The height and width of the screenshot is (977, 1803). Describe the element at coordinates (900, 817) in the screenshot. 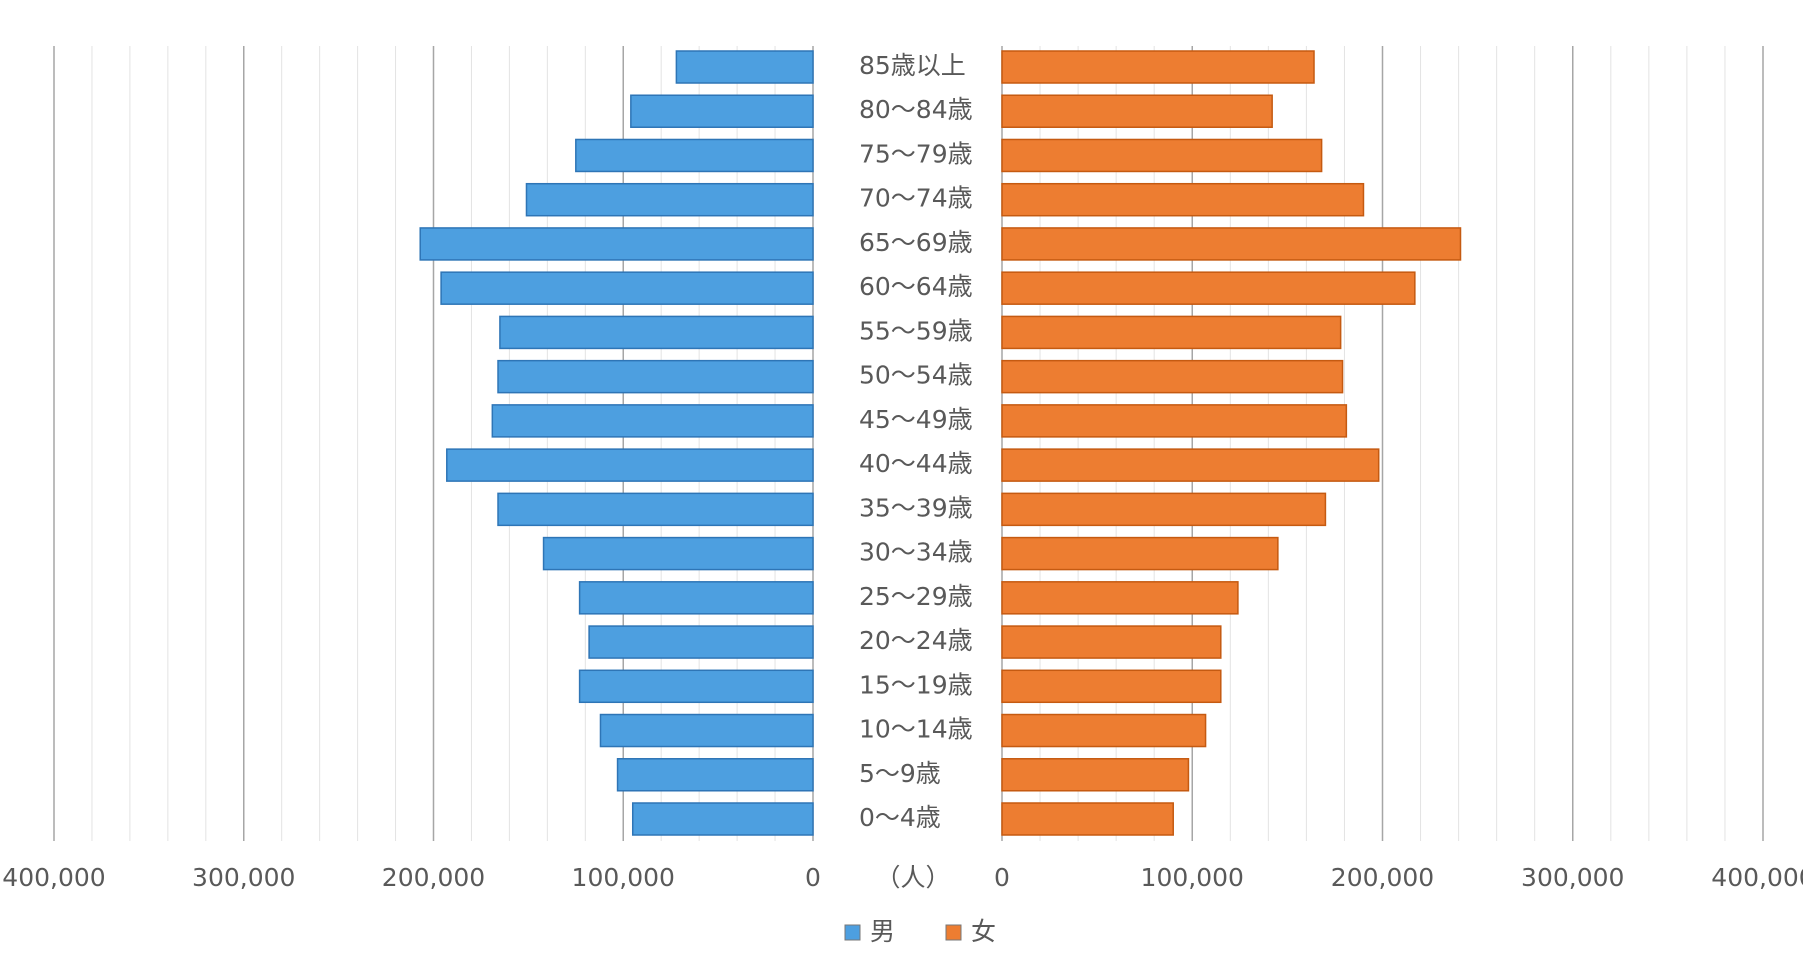

I see `category-label: 0～4歳` at that location.